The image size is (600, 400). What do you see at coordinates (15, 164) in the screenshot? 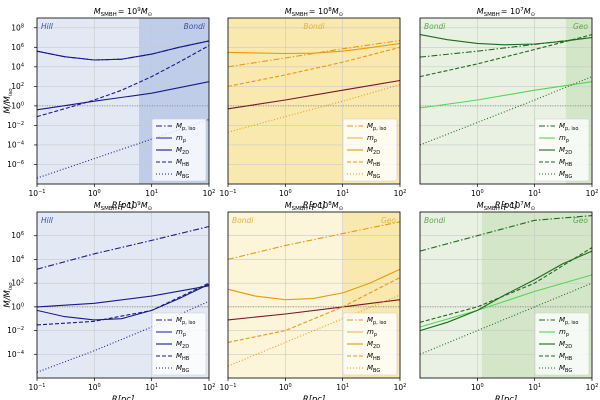
I see `y-tick-label: 10−6` at bounding box center [15, 164].